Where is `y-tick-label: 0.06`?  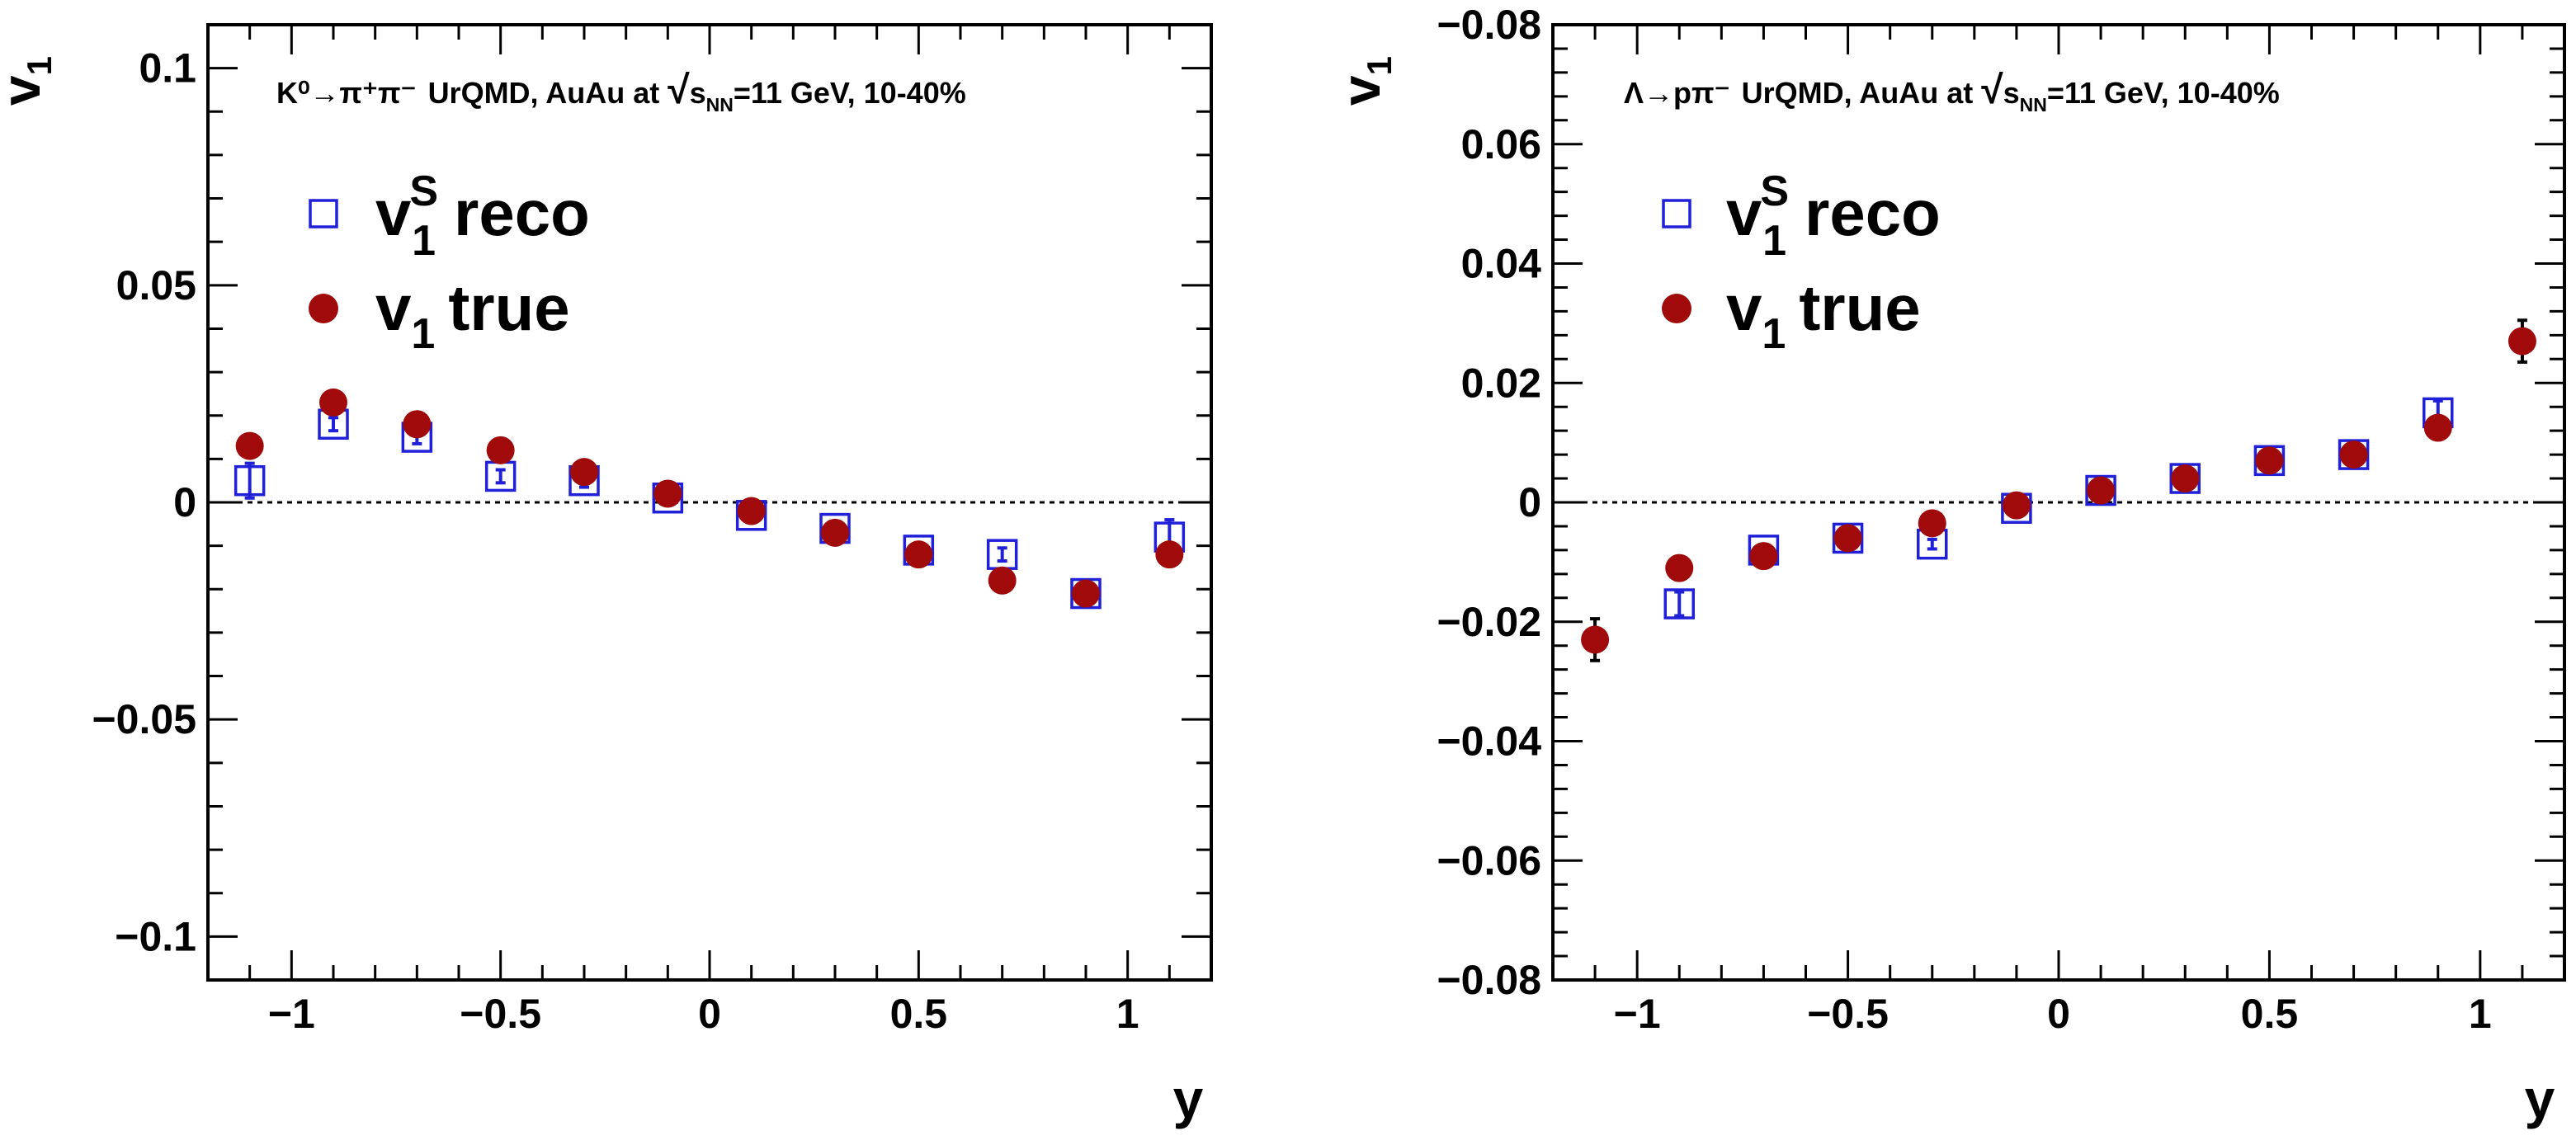
y-tick-label: 0.06 is located at coordinates (1501, 144).